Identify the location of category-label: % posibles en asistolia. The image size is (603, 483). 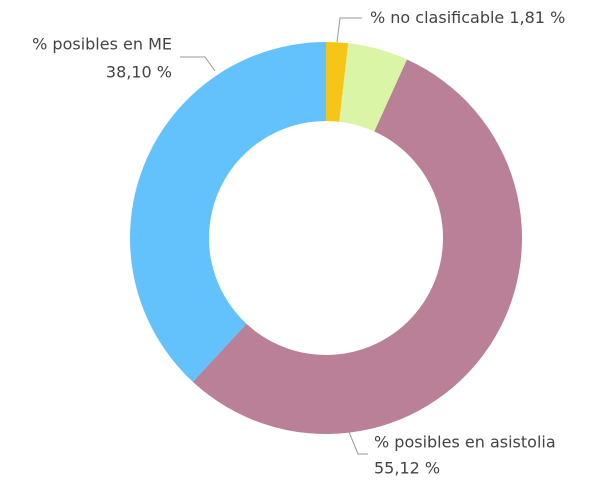
(465, 442).